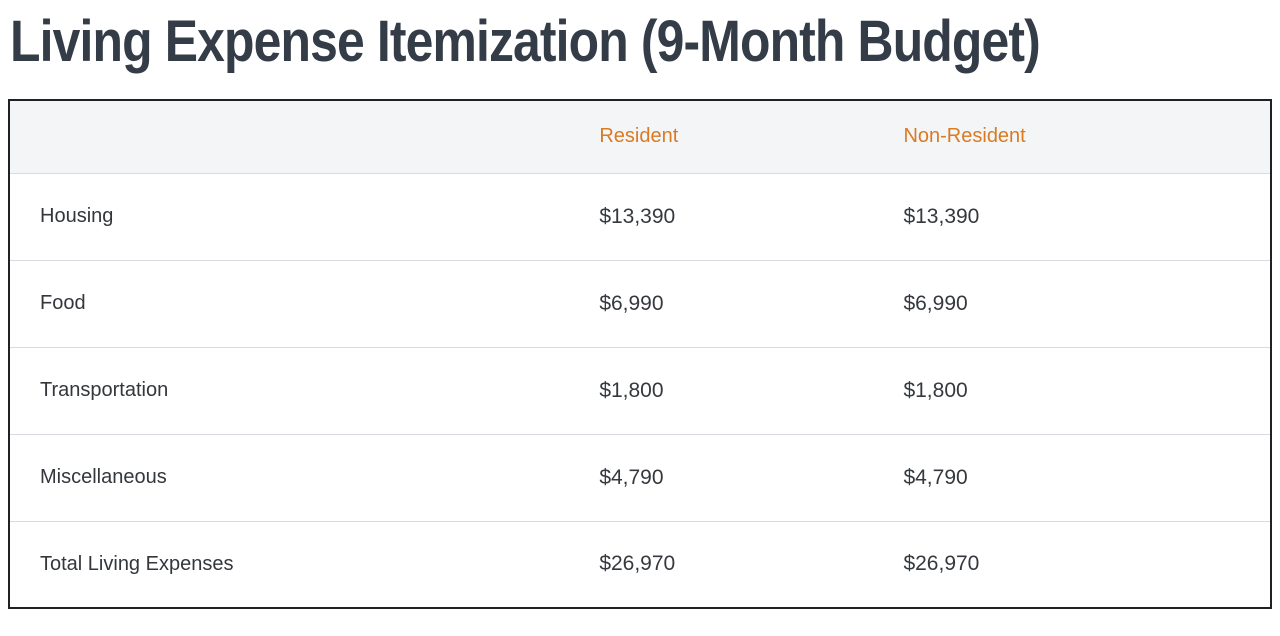 This screenshot has width=1280, height=636. Describe the element at coordinates (289, 564) in the screenshot. I see `row-label: Total Living Expenses` at that location.